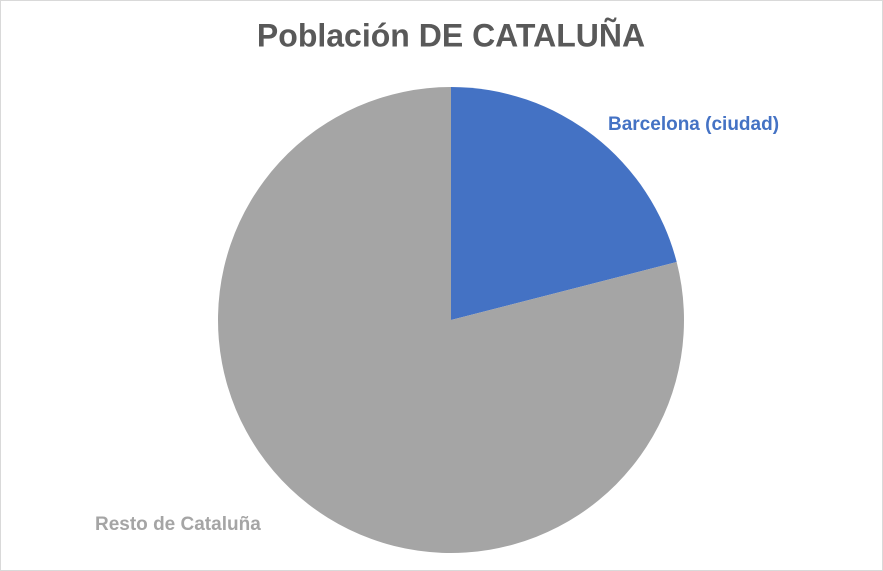  What do you see at coordinates (178, 524) in the screenshot?
I see `slice-label: Resto de Cataluña` at bounding box center [178, 524].